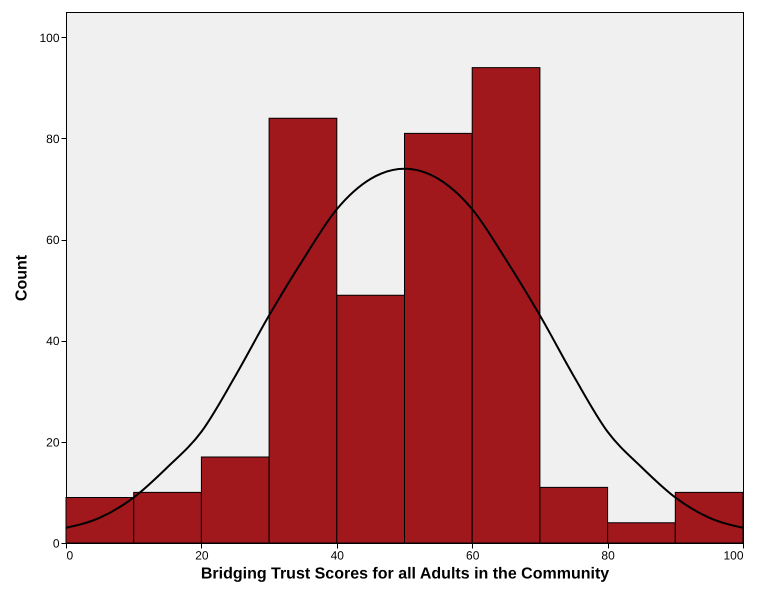  What do you see at coordinates (21, 278) in the screenshot?
I see `y-axis-title: Count` at bounding box center [21, 278].